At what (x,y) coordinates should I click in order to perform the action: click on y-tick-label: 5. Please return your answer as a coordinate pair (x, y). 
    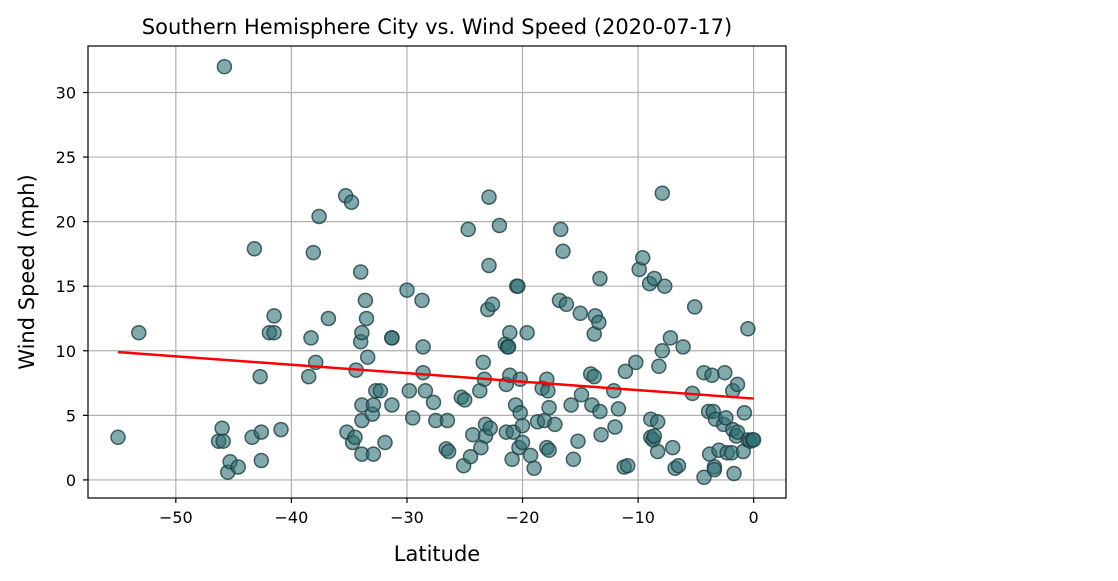
    Looking at the image, I should click on (71, 415).